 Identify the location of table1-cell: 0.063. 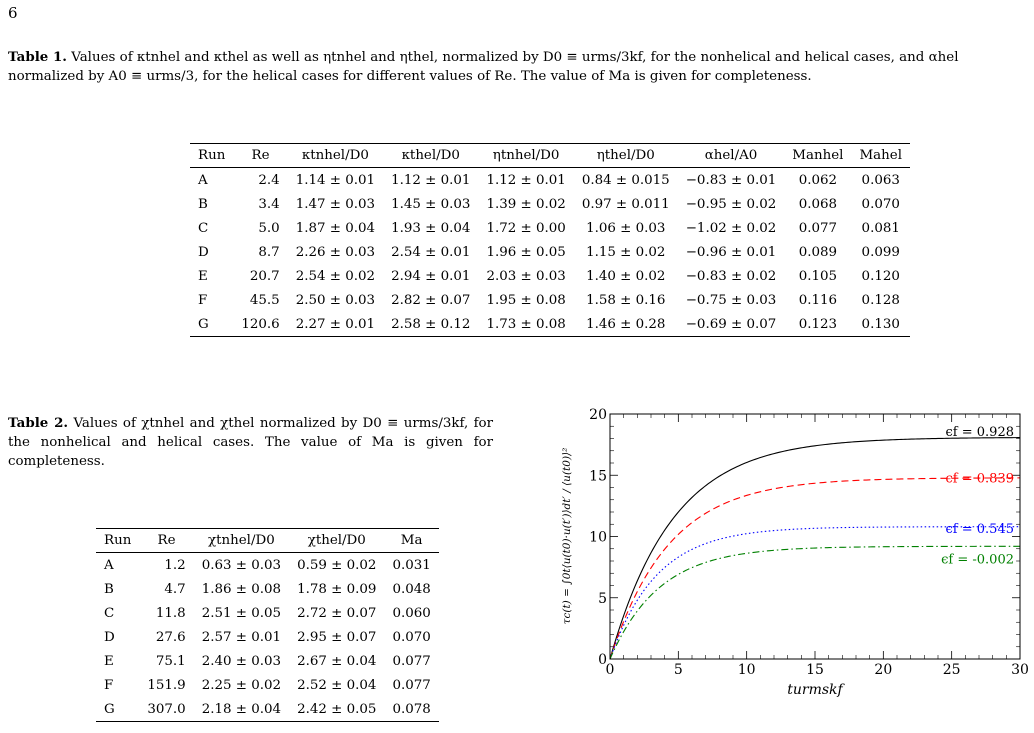
(880, 180).